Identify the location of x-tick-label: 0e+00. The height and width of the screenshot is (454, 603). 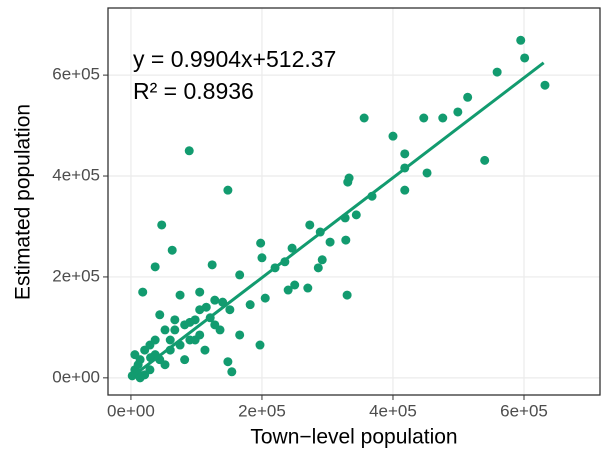
(131, 410).